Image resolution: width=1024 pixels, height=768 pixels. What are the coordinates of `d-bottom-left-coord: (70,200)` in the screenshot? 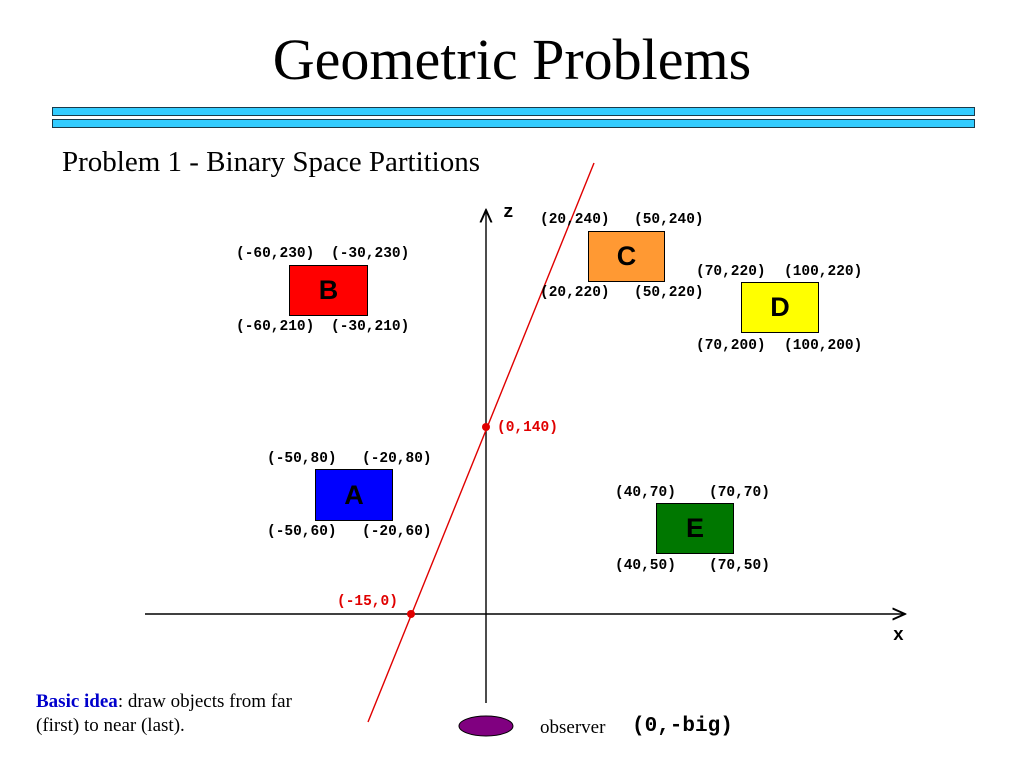 It's located at (731, 346).